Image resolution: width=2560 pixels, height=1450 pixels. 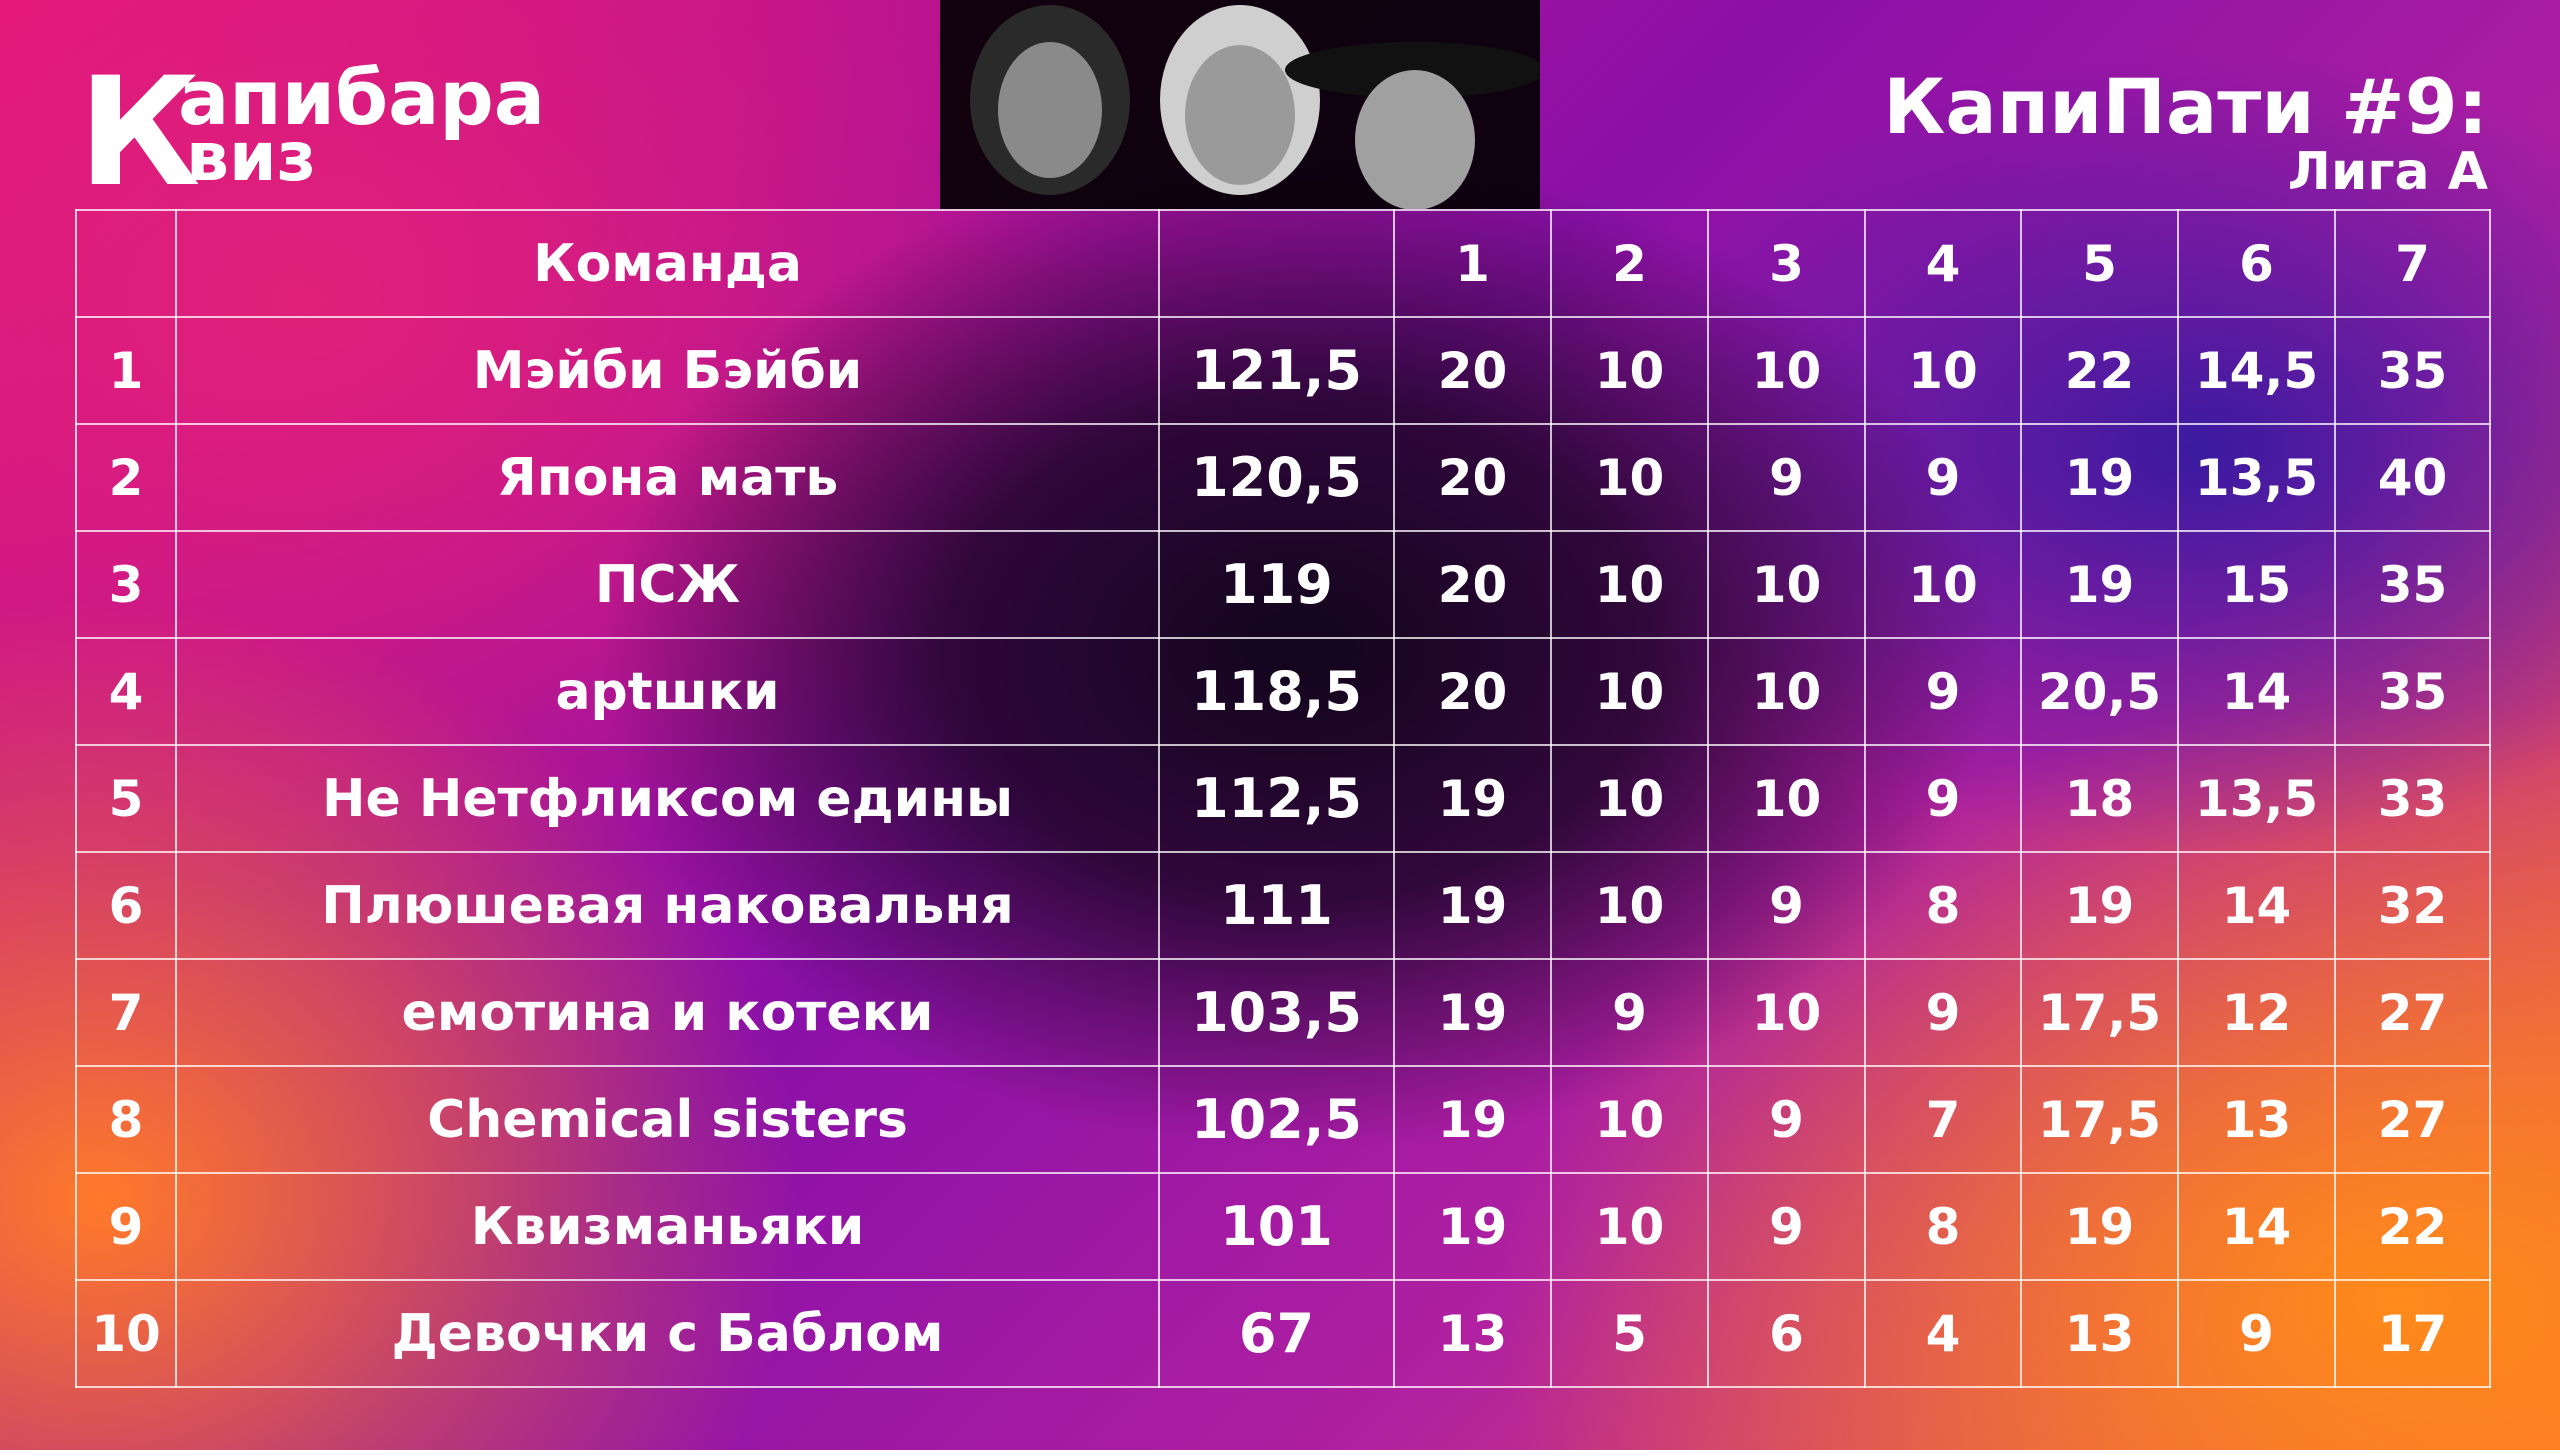 What do you see at coordinates (2256, 370) in the screenshot?
I see `score-cell: 14,5` at bounding box center [2256, 370].